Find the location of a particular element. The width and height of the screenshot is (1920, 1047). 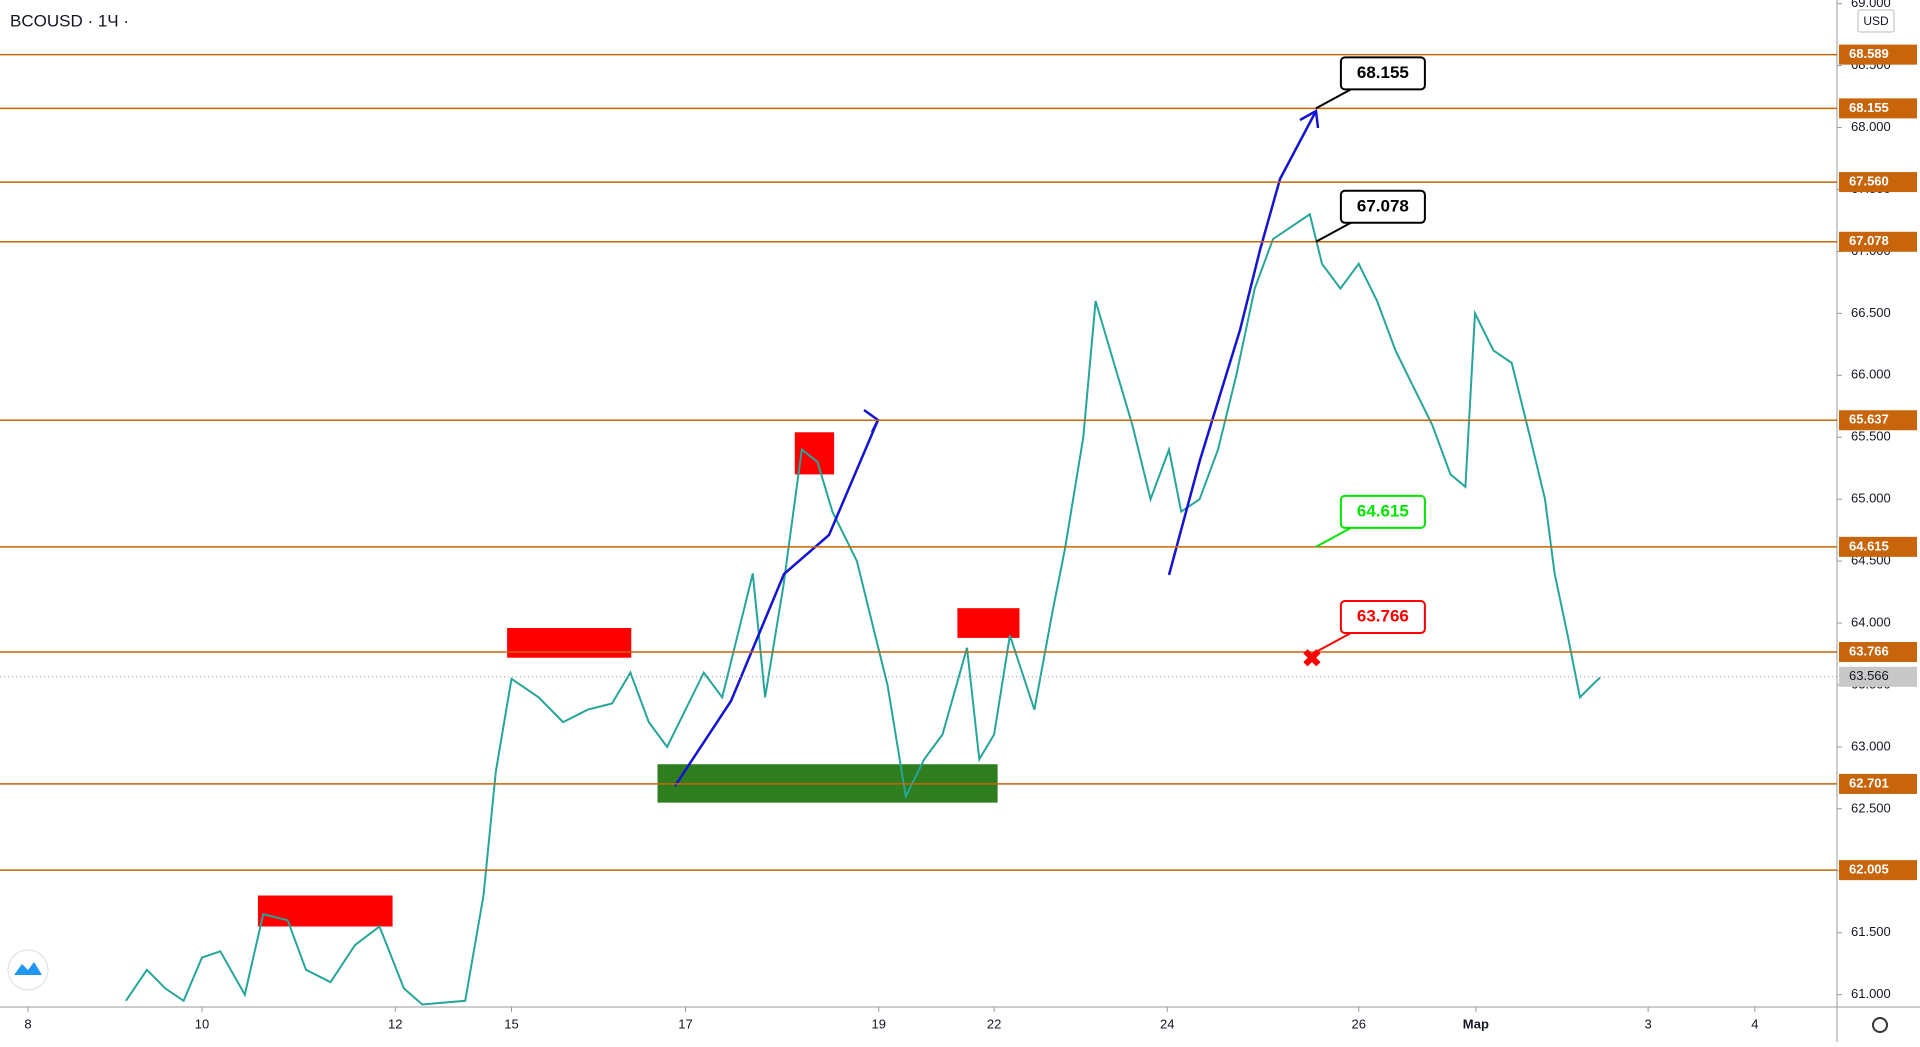

x-tick-label: 24 is located at coordinates (1167, 1023).